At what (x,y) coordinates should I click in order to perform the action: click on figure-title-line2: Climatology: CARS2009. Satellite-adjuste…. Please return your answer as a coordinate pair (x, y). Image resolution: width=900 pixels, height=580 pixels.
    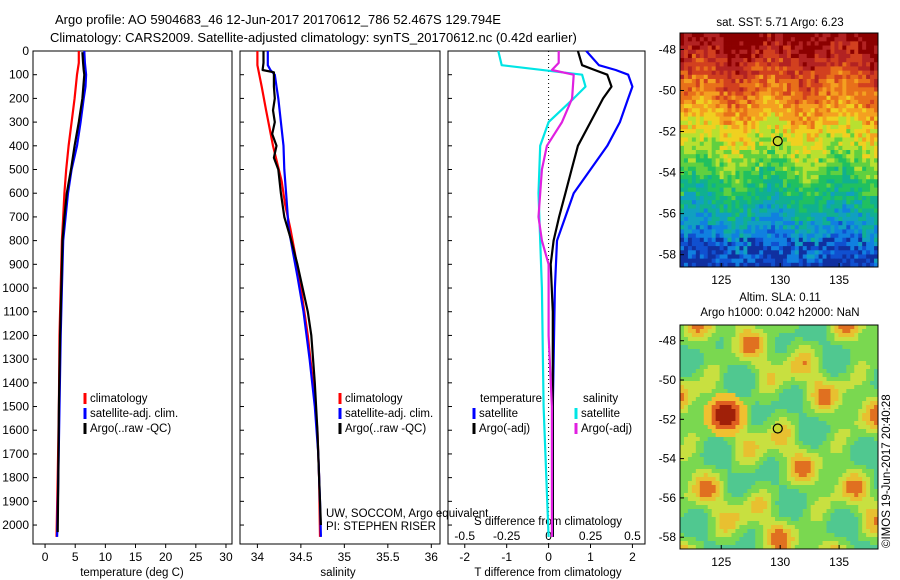
    Looking at the image, I should click on (313, 37).